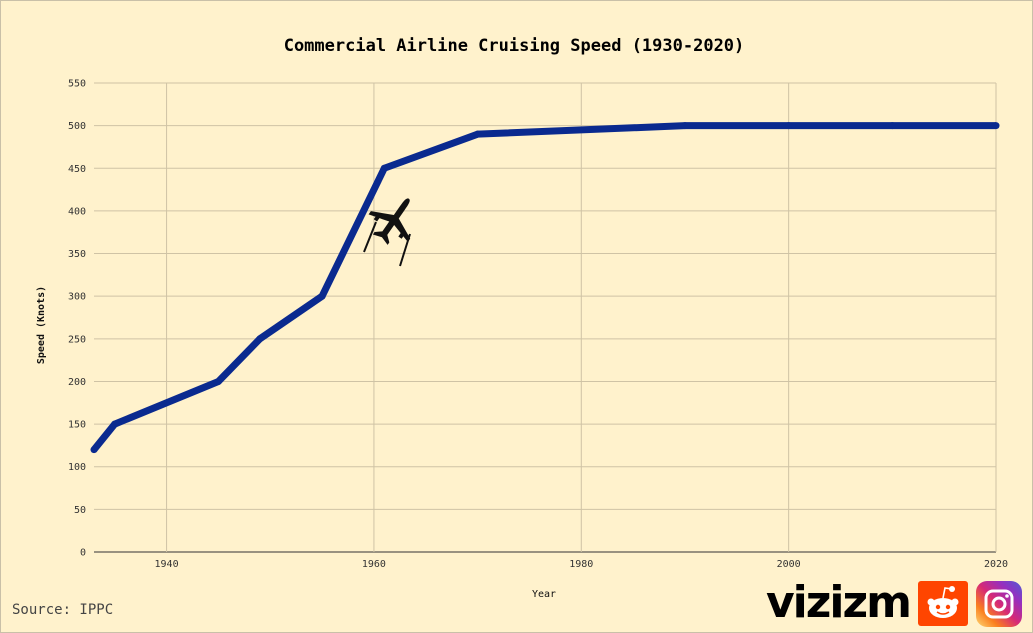 The height and width of the screenshot is (633, 1033). I want to click on y-tick-label: 300, so click(77, 297).